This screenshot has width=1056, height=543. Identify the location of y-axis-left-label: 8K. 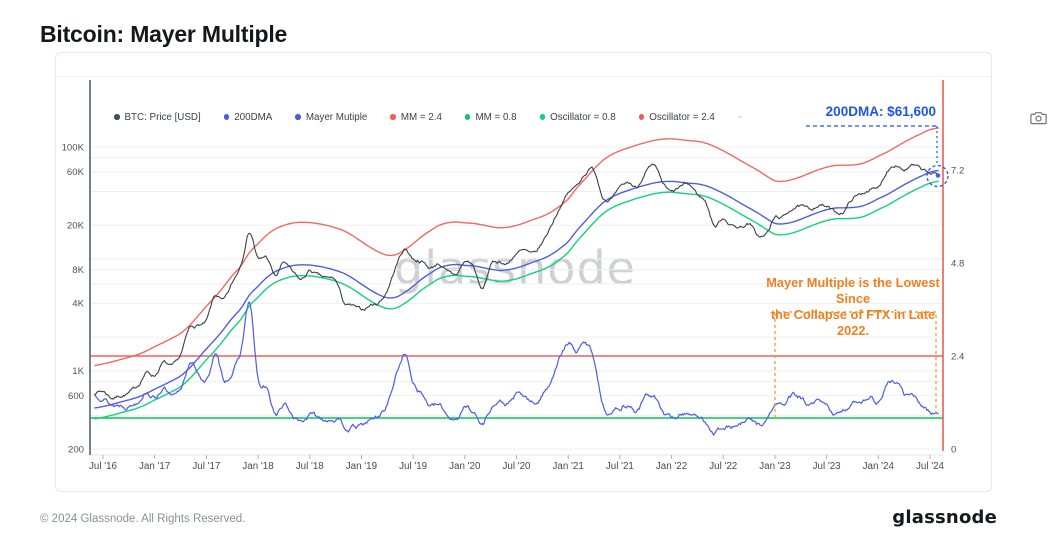
(78, 270).